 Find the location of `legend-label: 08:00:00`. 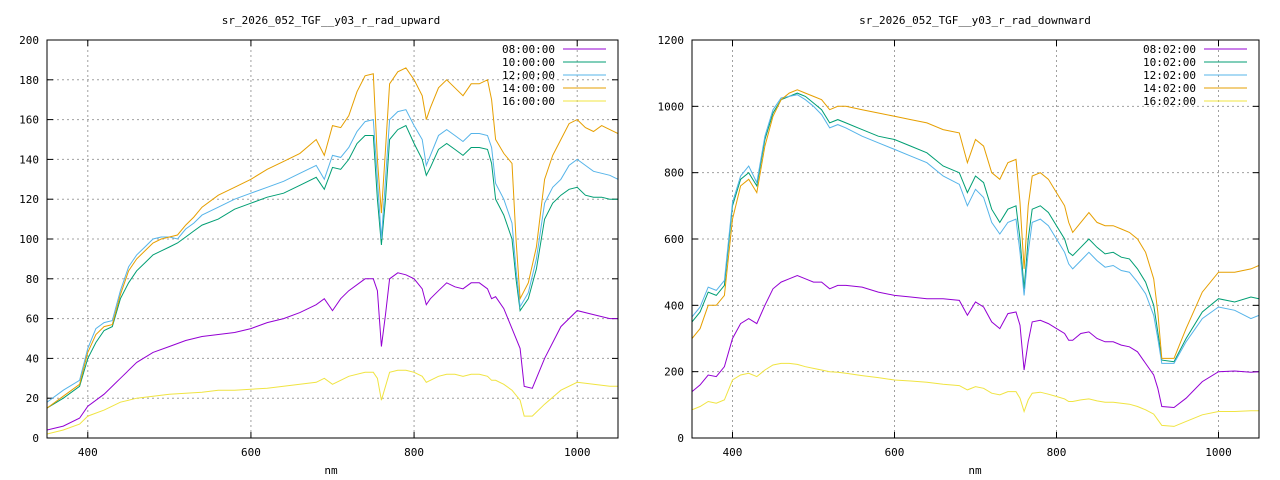

legend-label: 08:00:00 is located at coordinates (528, 49).